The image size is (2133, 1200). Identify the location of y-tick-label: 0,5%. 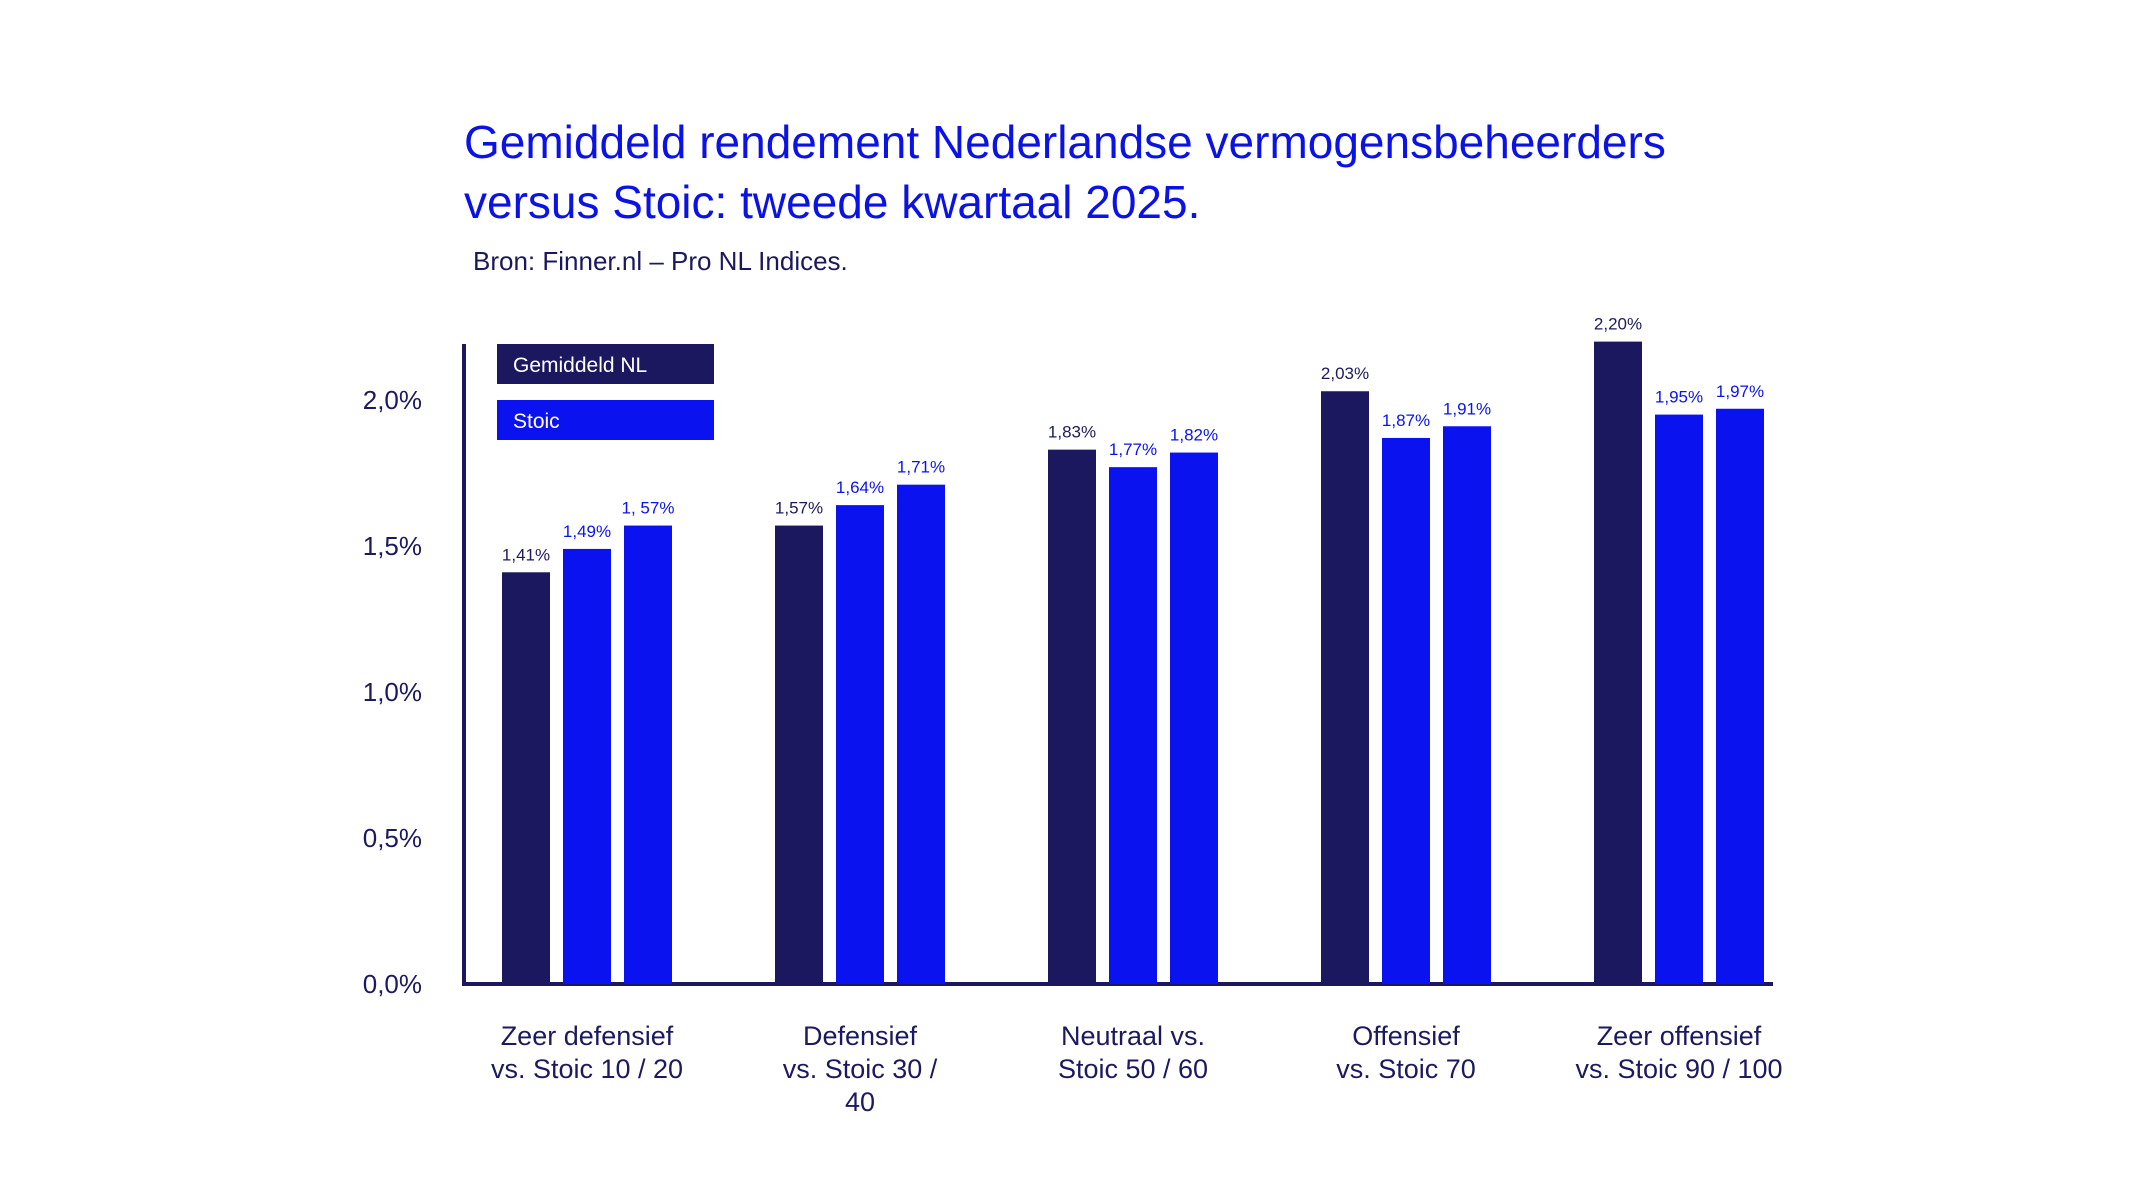
(392, 838).